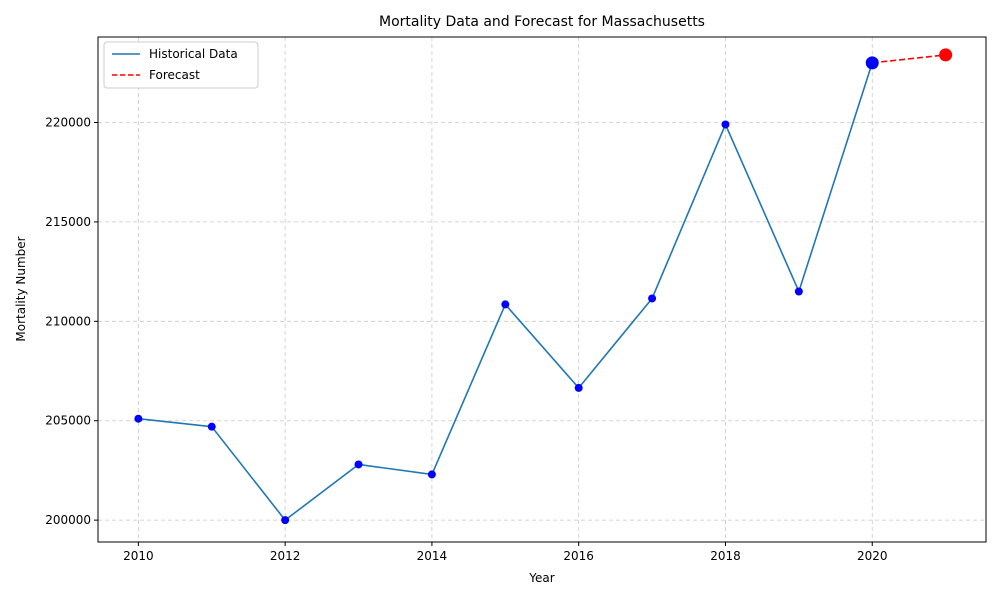 The height and width of the screenshot is (600, 1000). Describe the element at coordinates (946, 55) in the screenshot. I see `forecast-point` at that location.